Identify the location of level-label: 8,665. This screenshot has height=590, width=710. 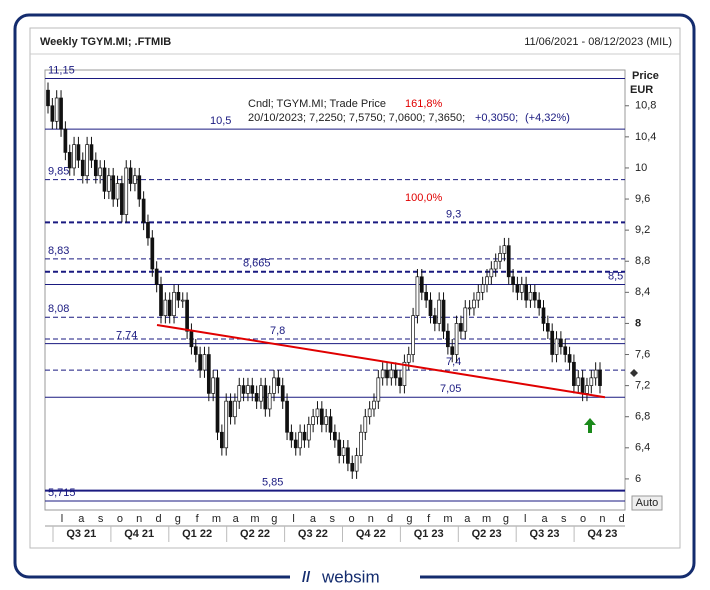
(257, 264).